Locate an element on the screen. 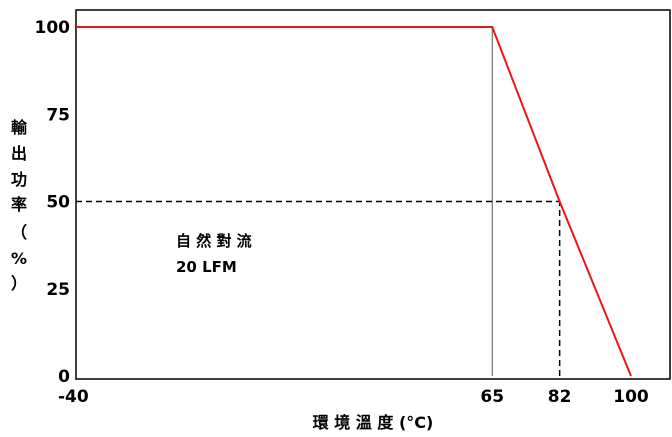 The width and height of the screenshot is (672, 437). x-tick-100: 100 is located at coordinates (631, 397).